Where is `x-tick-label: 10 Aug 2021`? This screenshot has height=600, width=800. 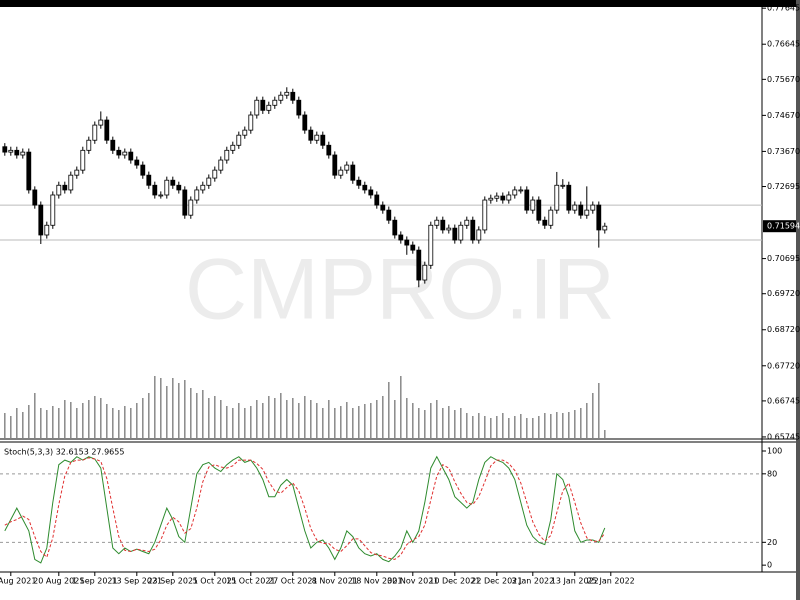 x-tick-label: 10 Aug 2021 is located at coordinates (18, 581).